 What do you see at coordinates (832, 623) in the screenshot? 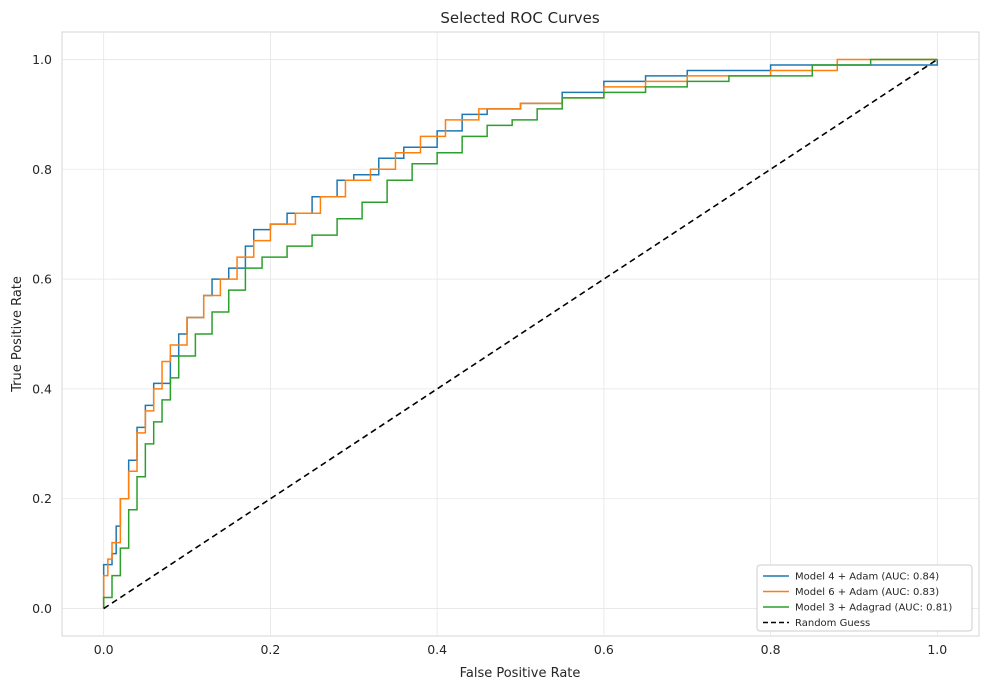
I see `legend-label: Random Guess` at bounding box center [832, 623].